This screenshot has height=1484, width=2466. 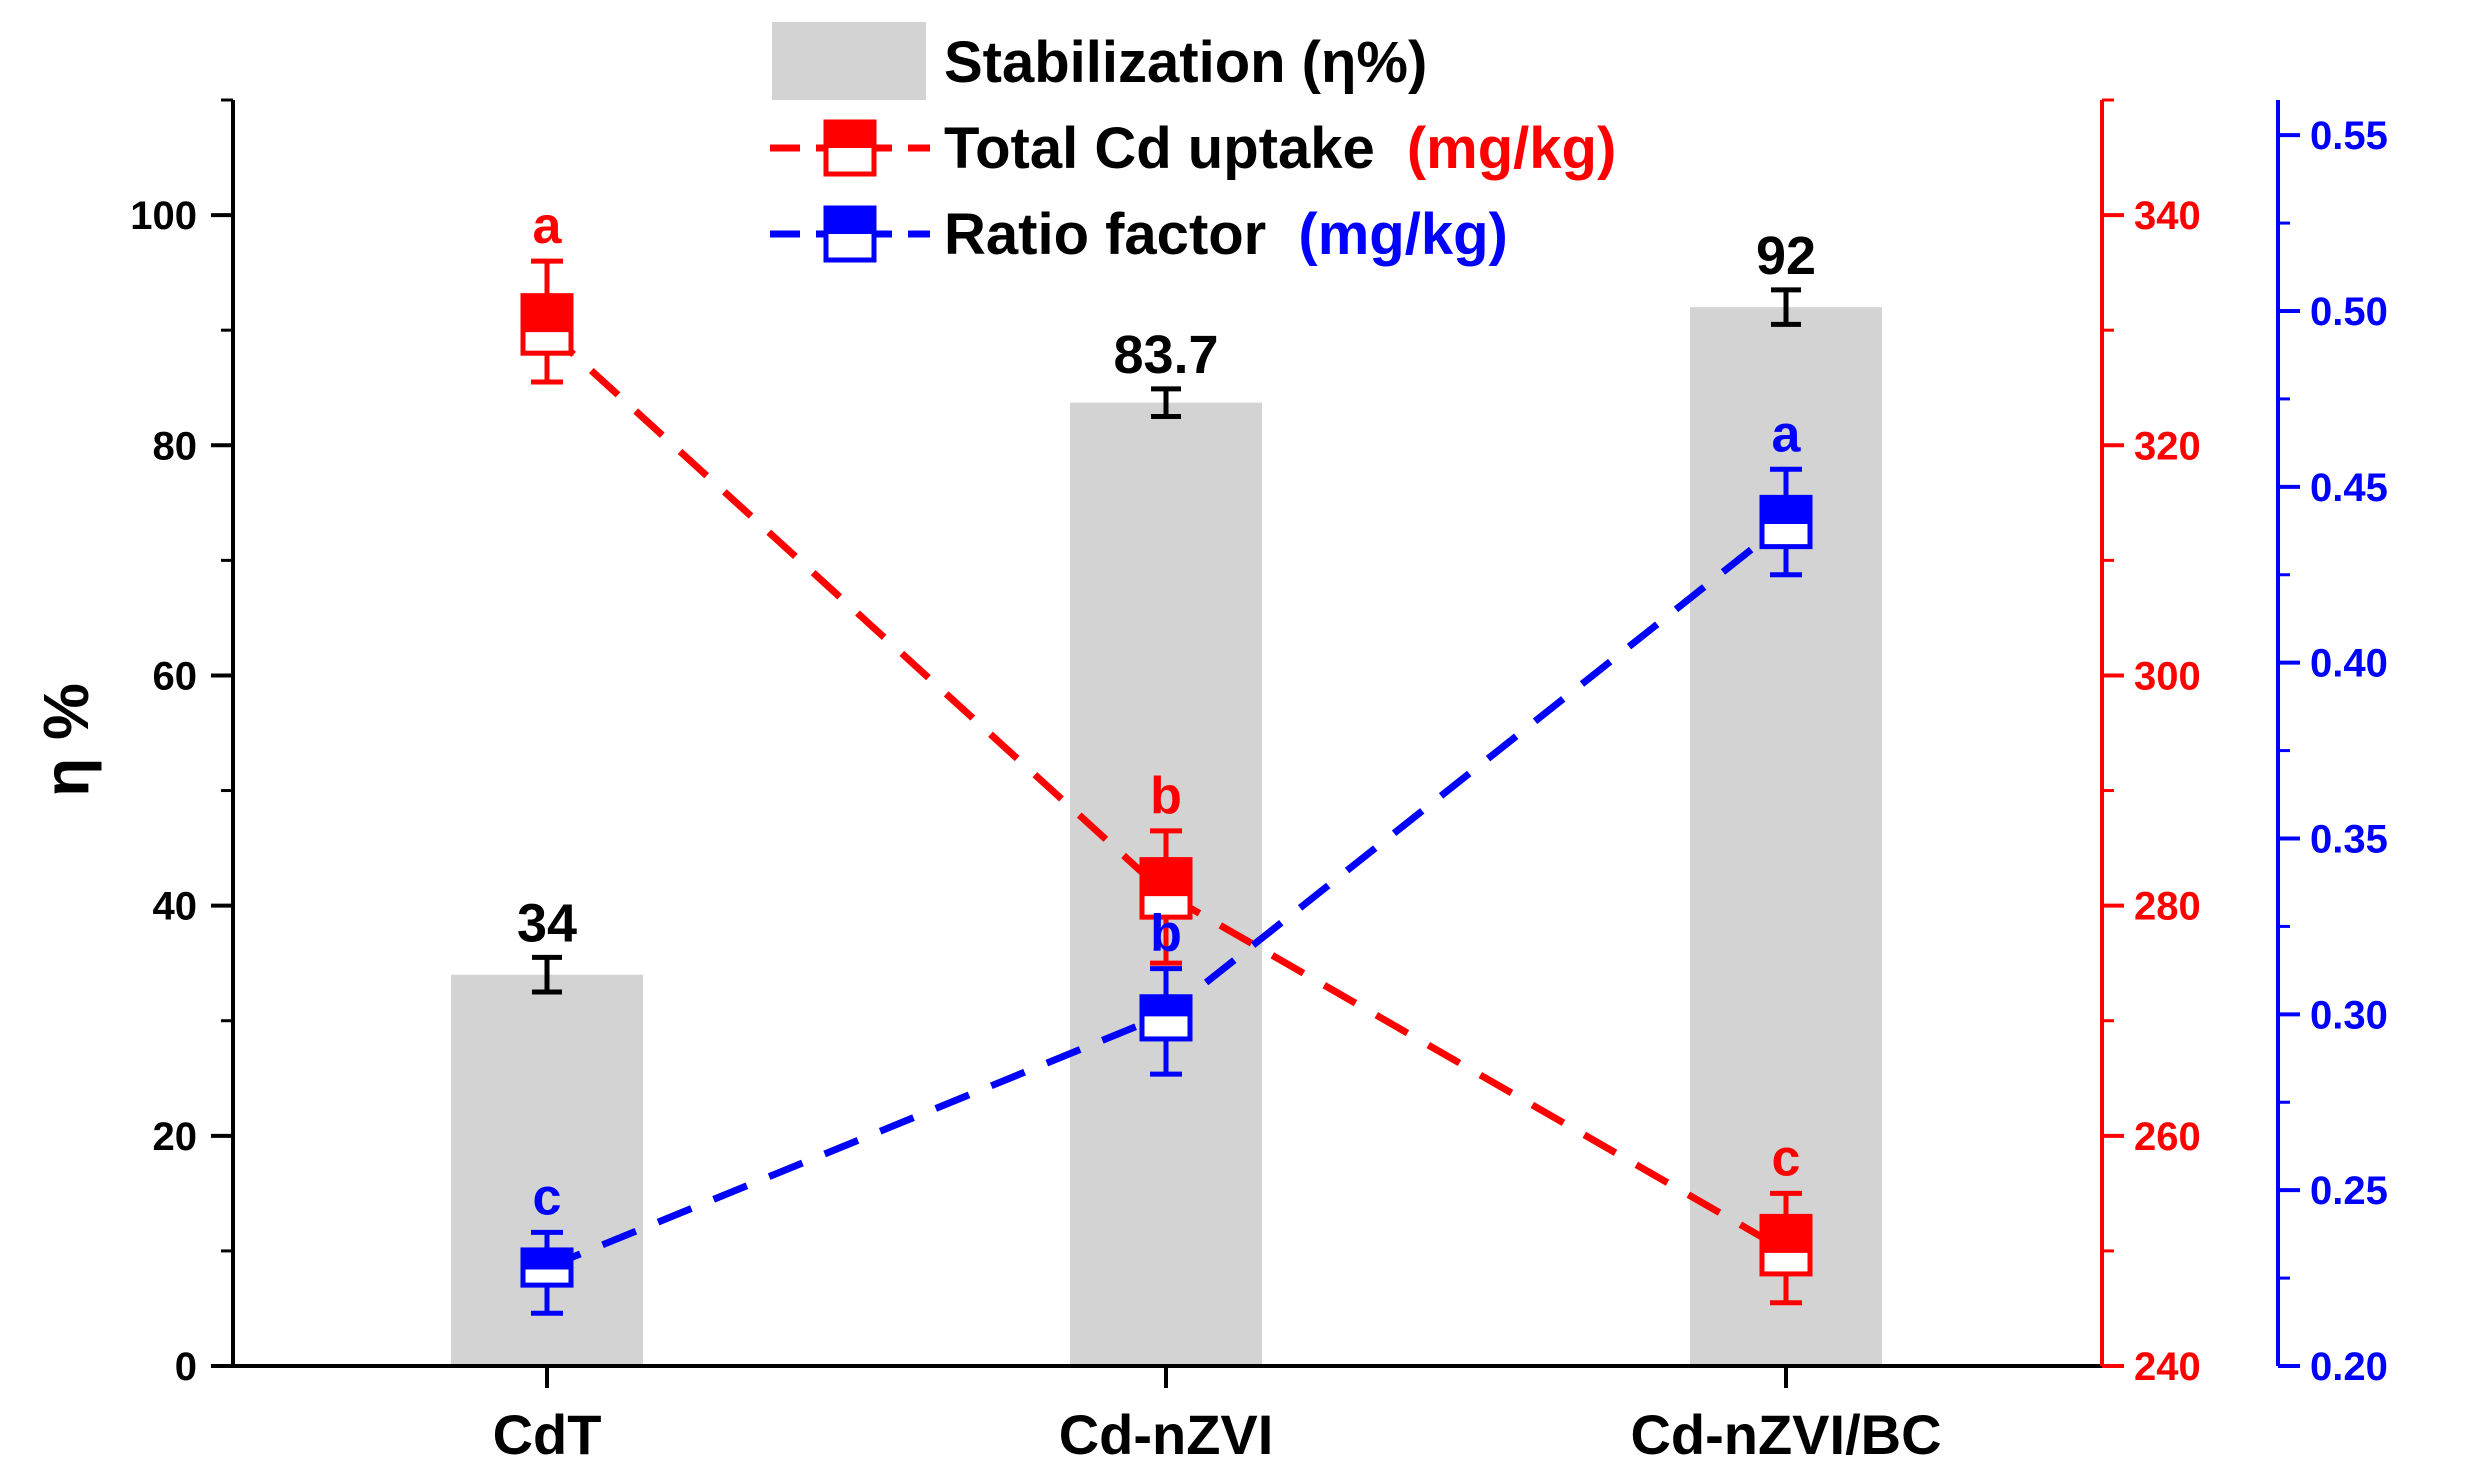 What do you see at coordinates (175, 1137) in the screenshot?
I see `left-tick-label-1: 20` at bounding box center [175, 1137].